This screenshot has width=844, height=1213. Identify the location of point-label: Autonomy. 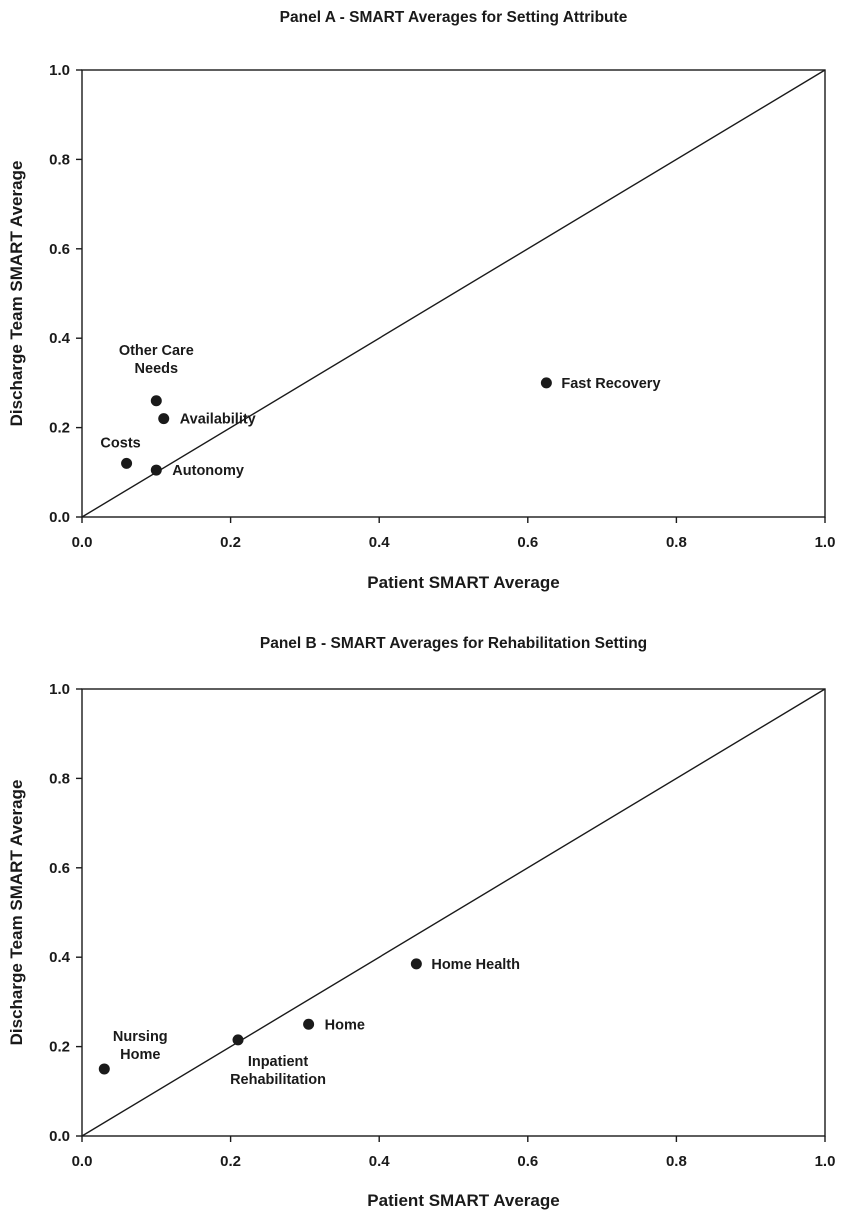
(208, 471).